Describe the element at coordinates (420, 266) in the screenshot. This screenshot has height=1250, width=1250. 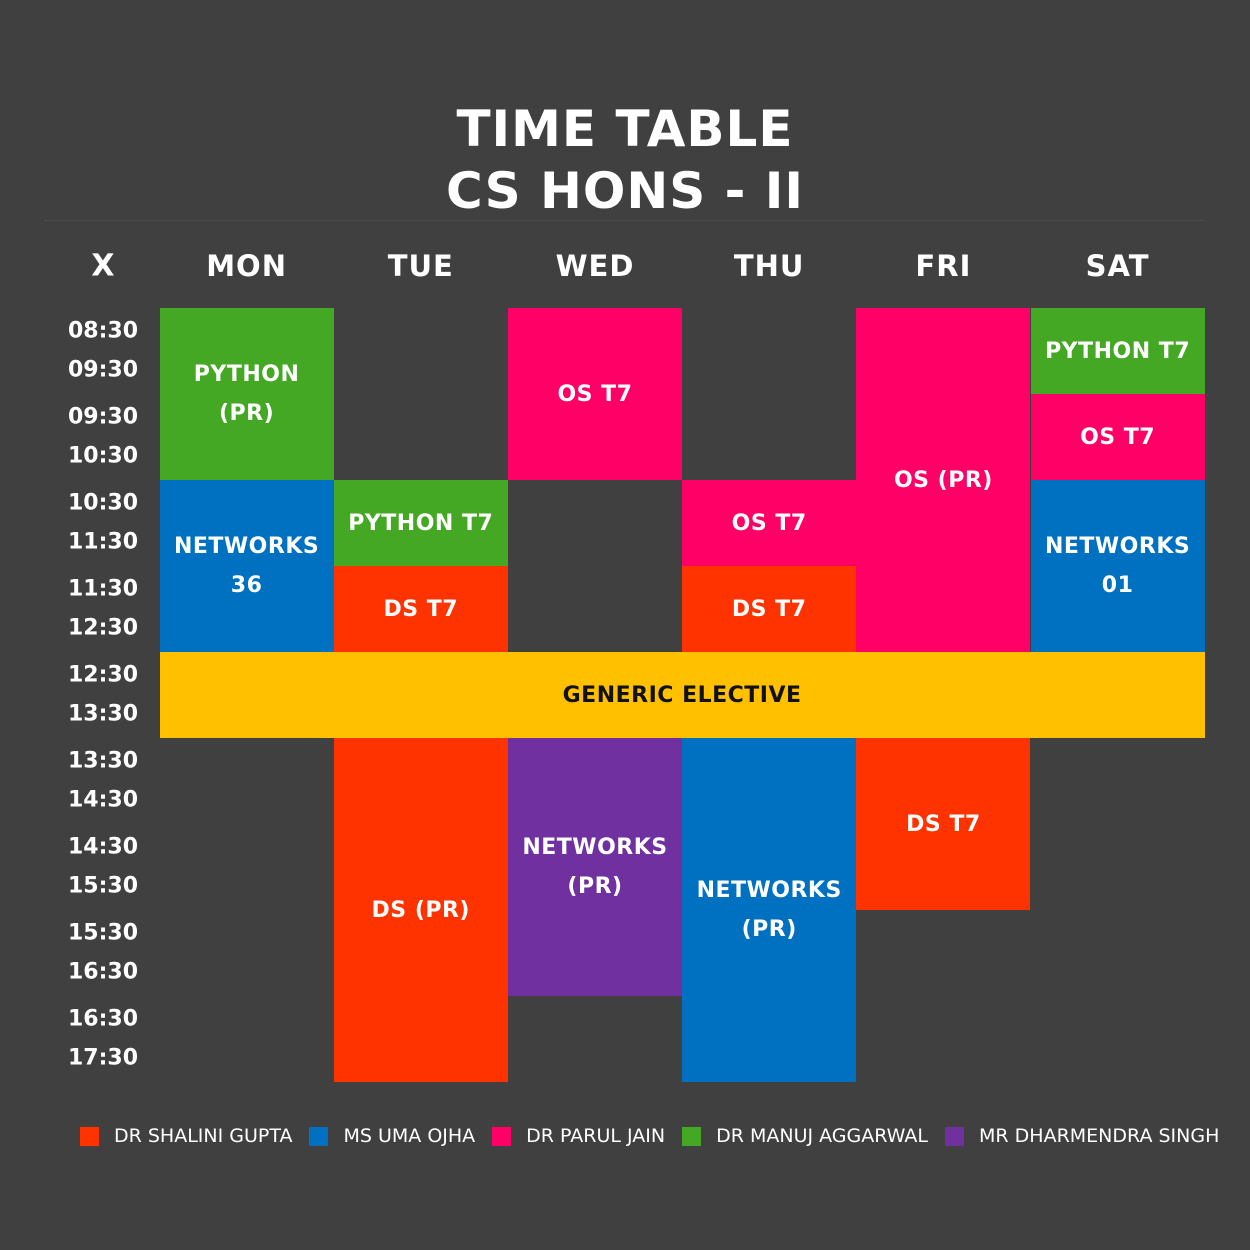
I see `day-header-tue: TUE` at that location.